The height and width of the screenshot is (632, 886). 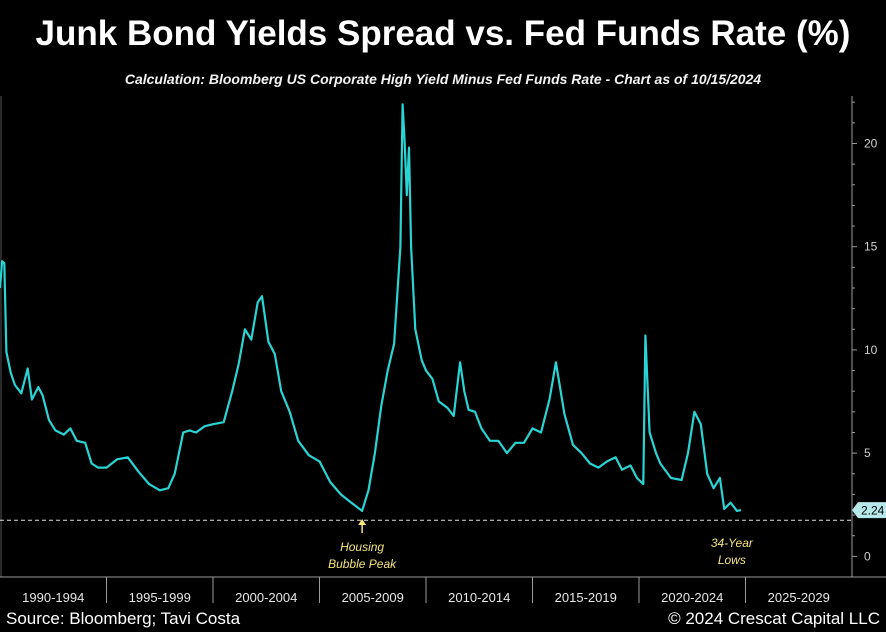 What do you see at coordinates (732, 560) in the screenshot?
I see `annotation-lows-text: Lows` at bounding box center [732, 560].